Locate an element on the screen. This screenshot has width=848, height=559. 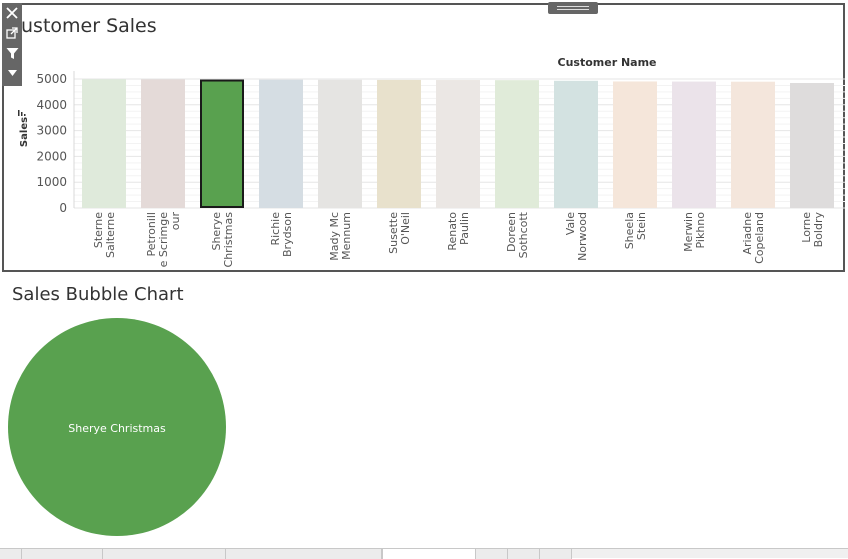
x-tick-label-line: Sherye is located at coordinates (216, 231).